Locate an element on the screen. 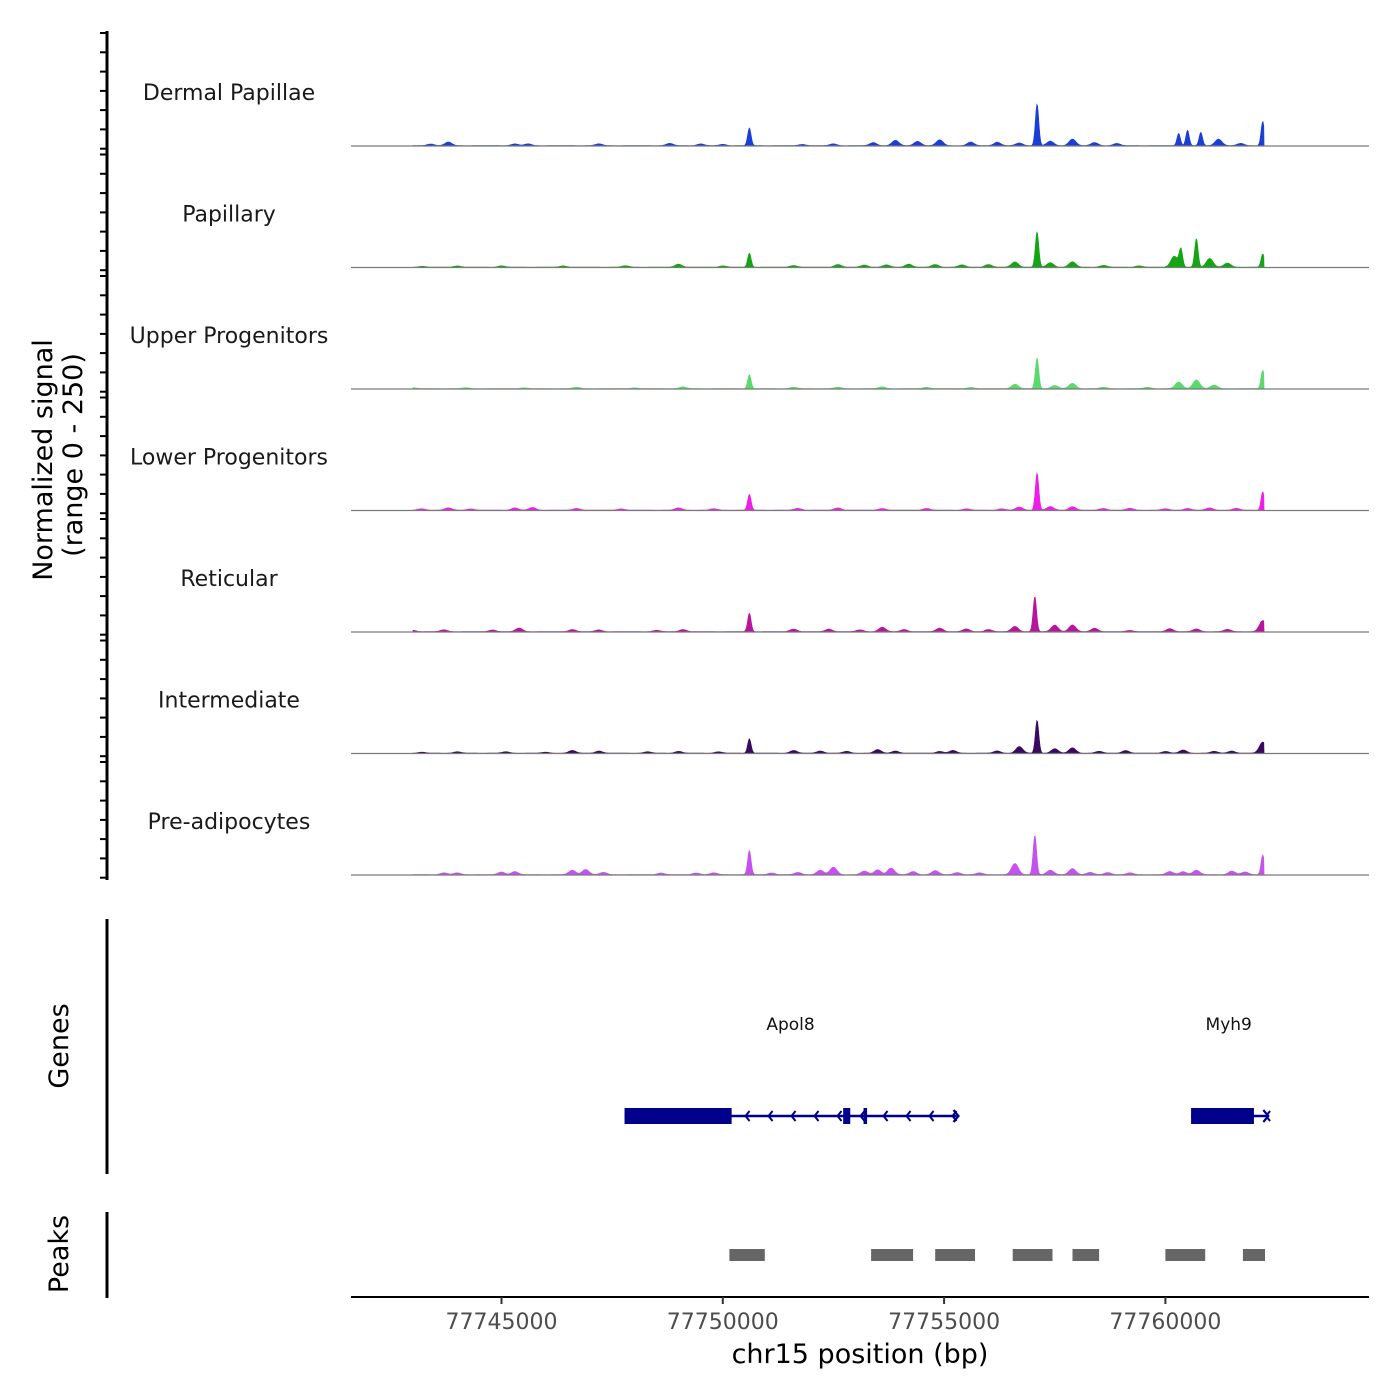 This screenshot has height=1400, width=1400. track-upper-progenitors: Upper Progenitors is located at coordinates (749, 357).